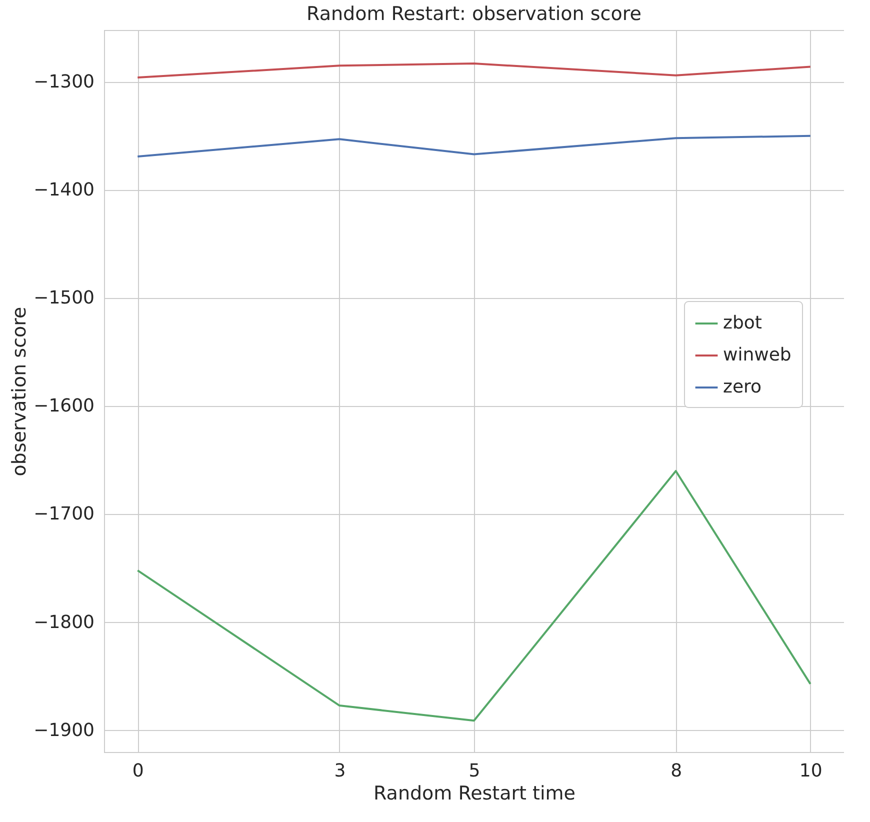  I want to click on x-tick-label: 8, so click(676, 771).